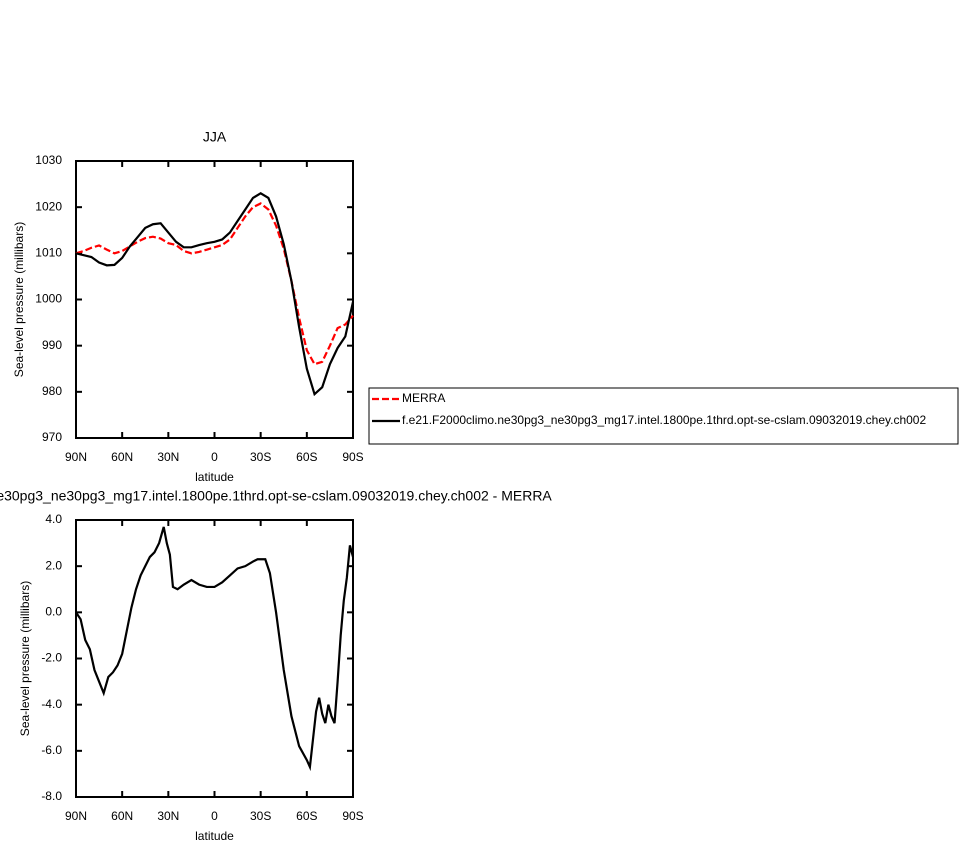  What do you see at coordinates (51, 796) in the screenshot?
I see `y-tick-label: -8.0` at bounding box center [51, 796].